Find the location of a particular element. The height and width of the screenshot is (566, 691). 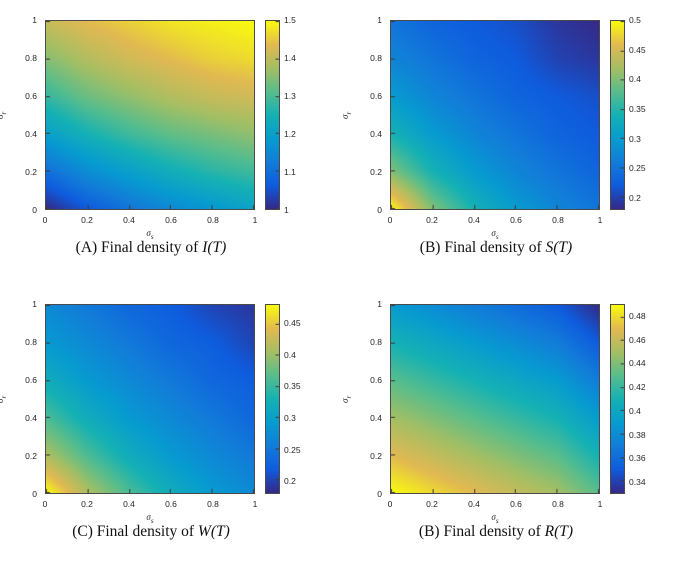

colorbar-tick-labels: 1 1.1 1.2 1.3 1.4 1.5 is located at coordinates (305, 115).